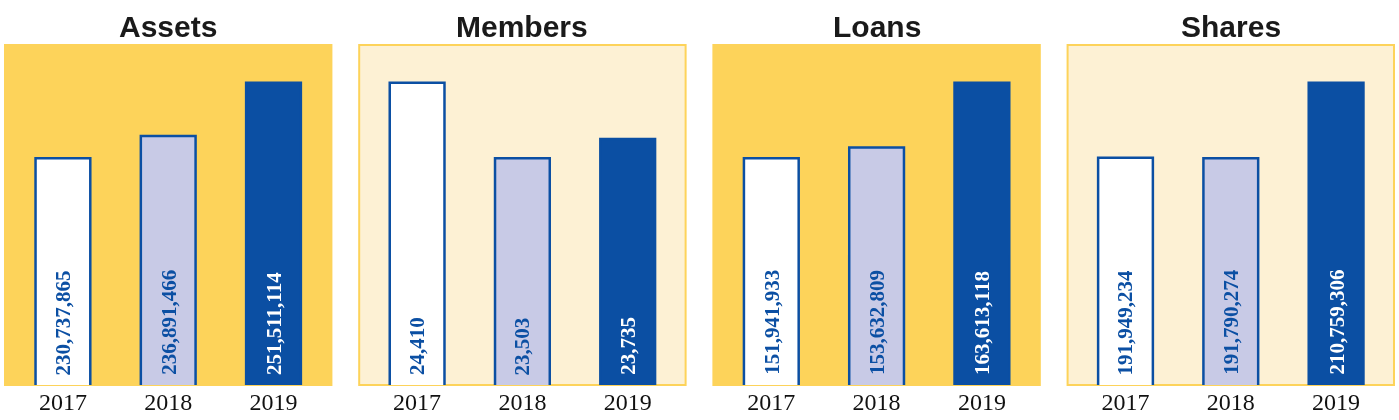 The height and width of the screenshot is (420, 1399). I want to click on data-label: 230,737,865, so click(63, 323).